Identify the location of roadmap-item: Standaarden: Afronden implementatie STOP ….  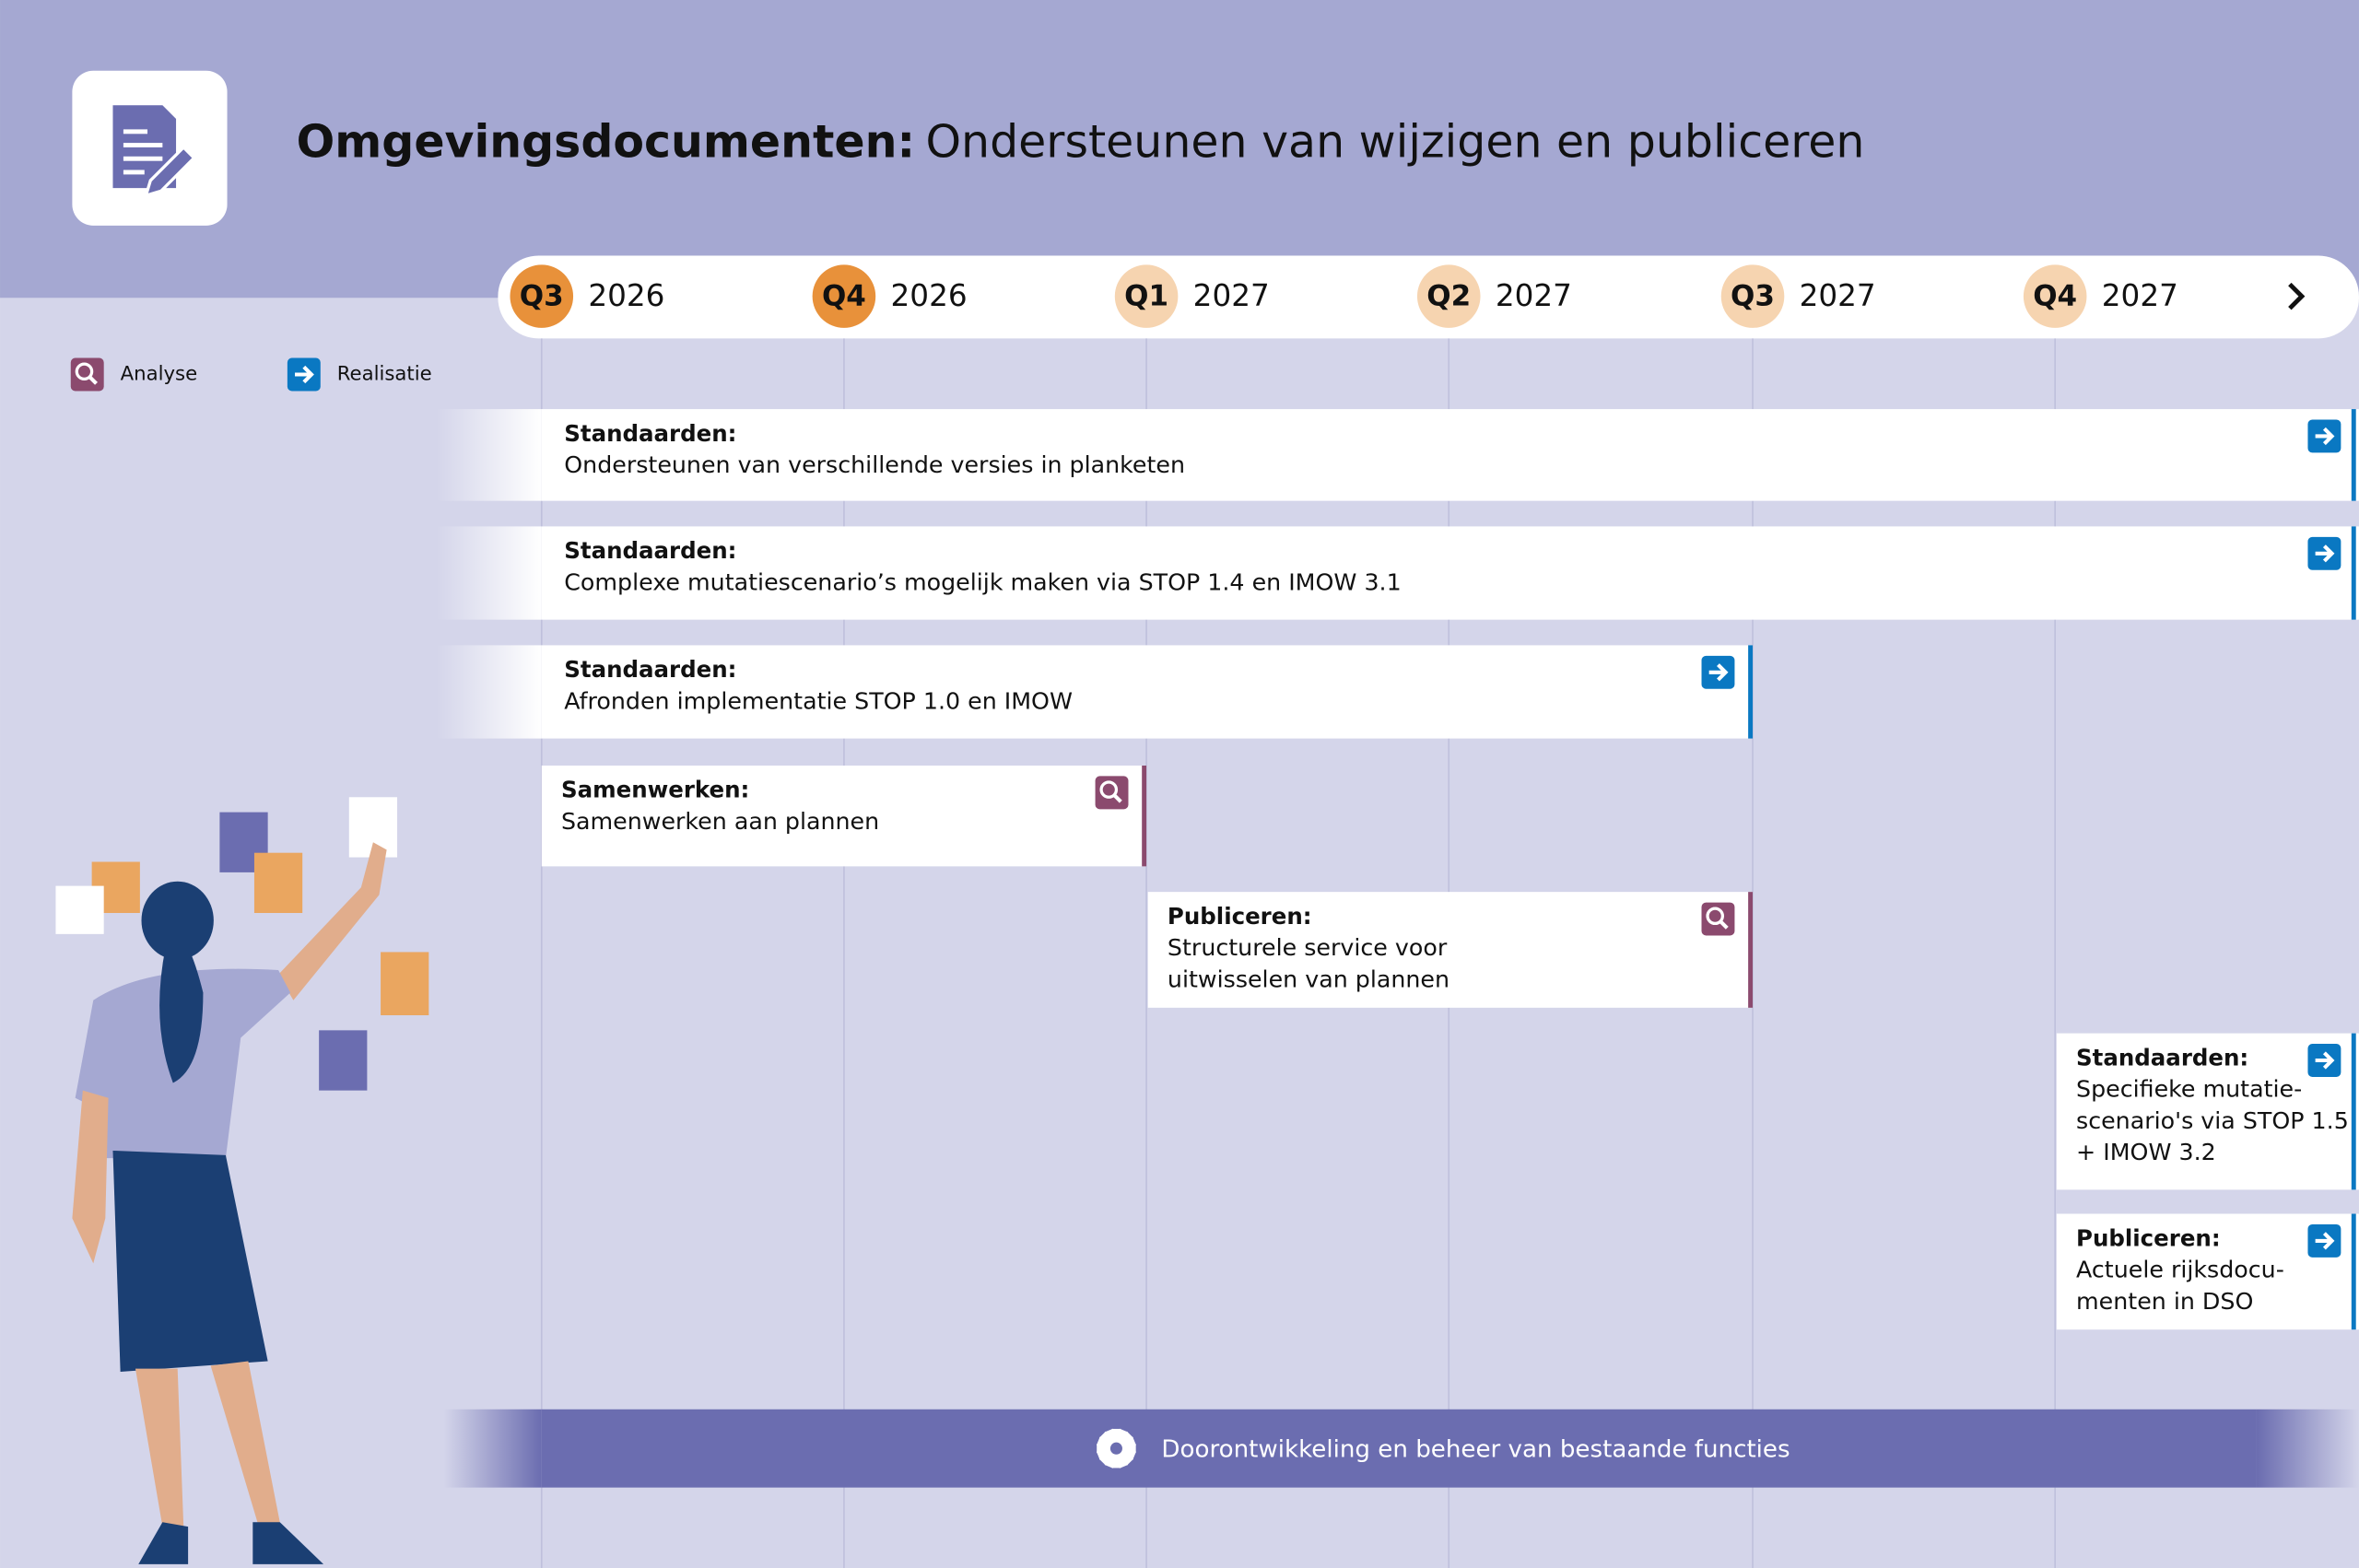
(1095, 692).